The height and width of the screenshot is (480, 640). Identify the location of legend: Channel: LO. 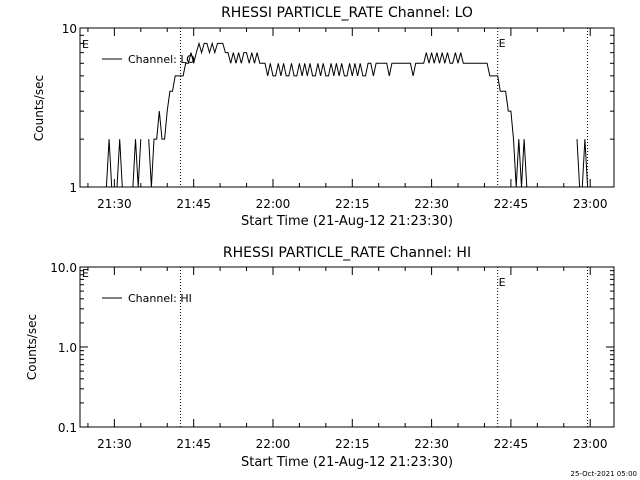
(148, 59).